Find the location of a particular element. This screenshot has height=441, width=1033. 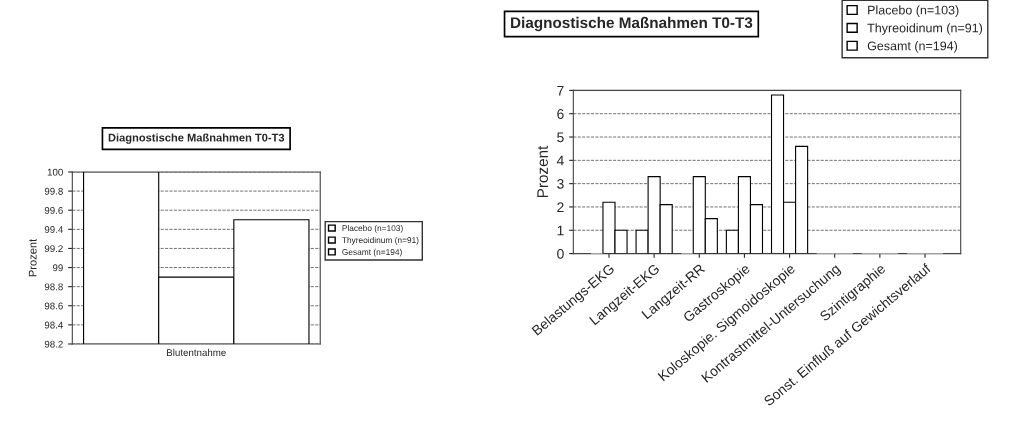

y-tick-label: 98.8 is located at coordinates (53, 287).